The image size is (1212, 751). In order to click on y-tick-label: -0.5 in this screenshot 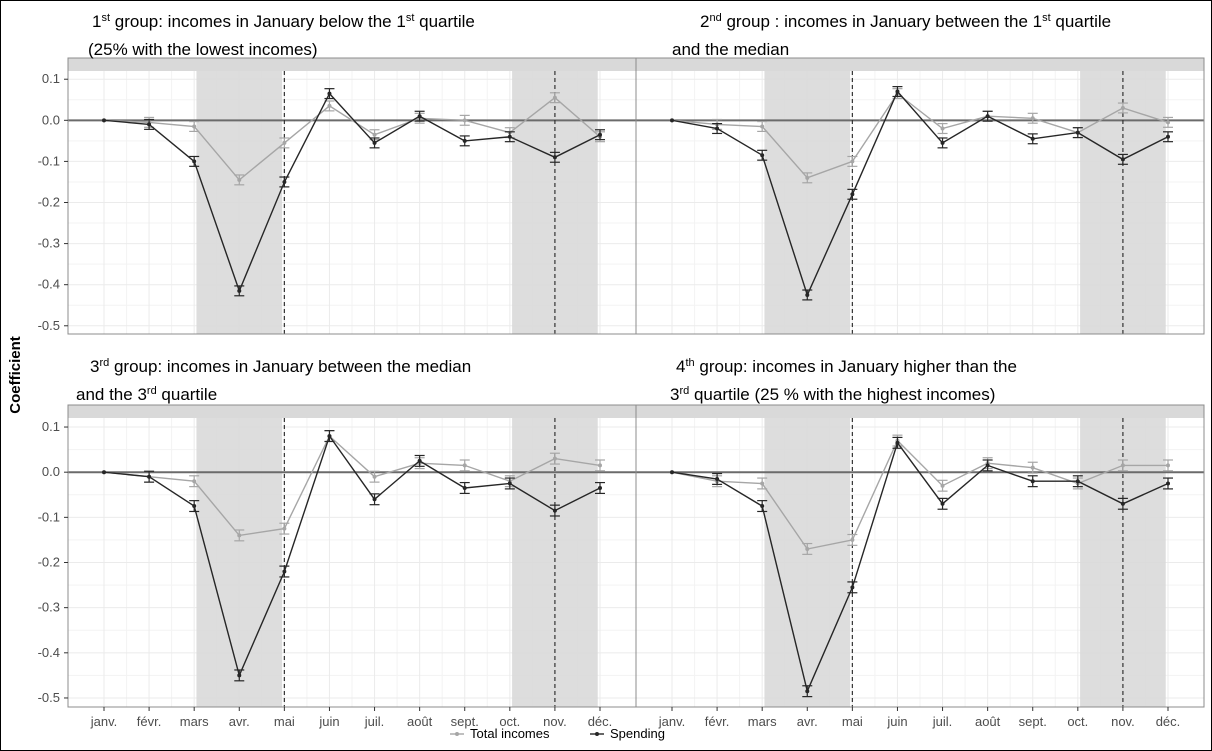, I will do `click(49, 325)`.